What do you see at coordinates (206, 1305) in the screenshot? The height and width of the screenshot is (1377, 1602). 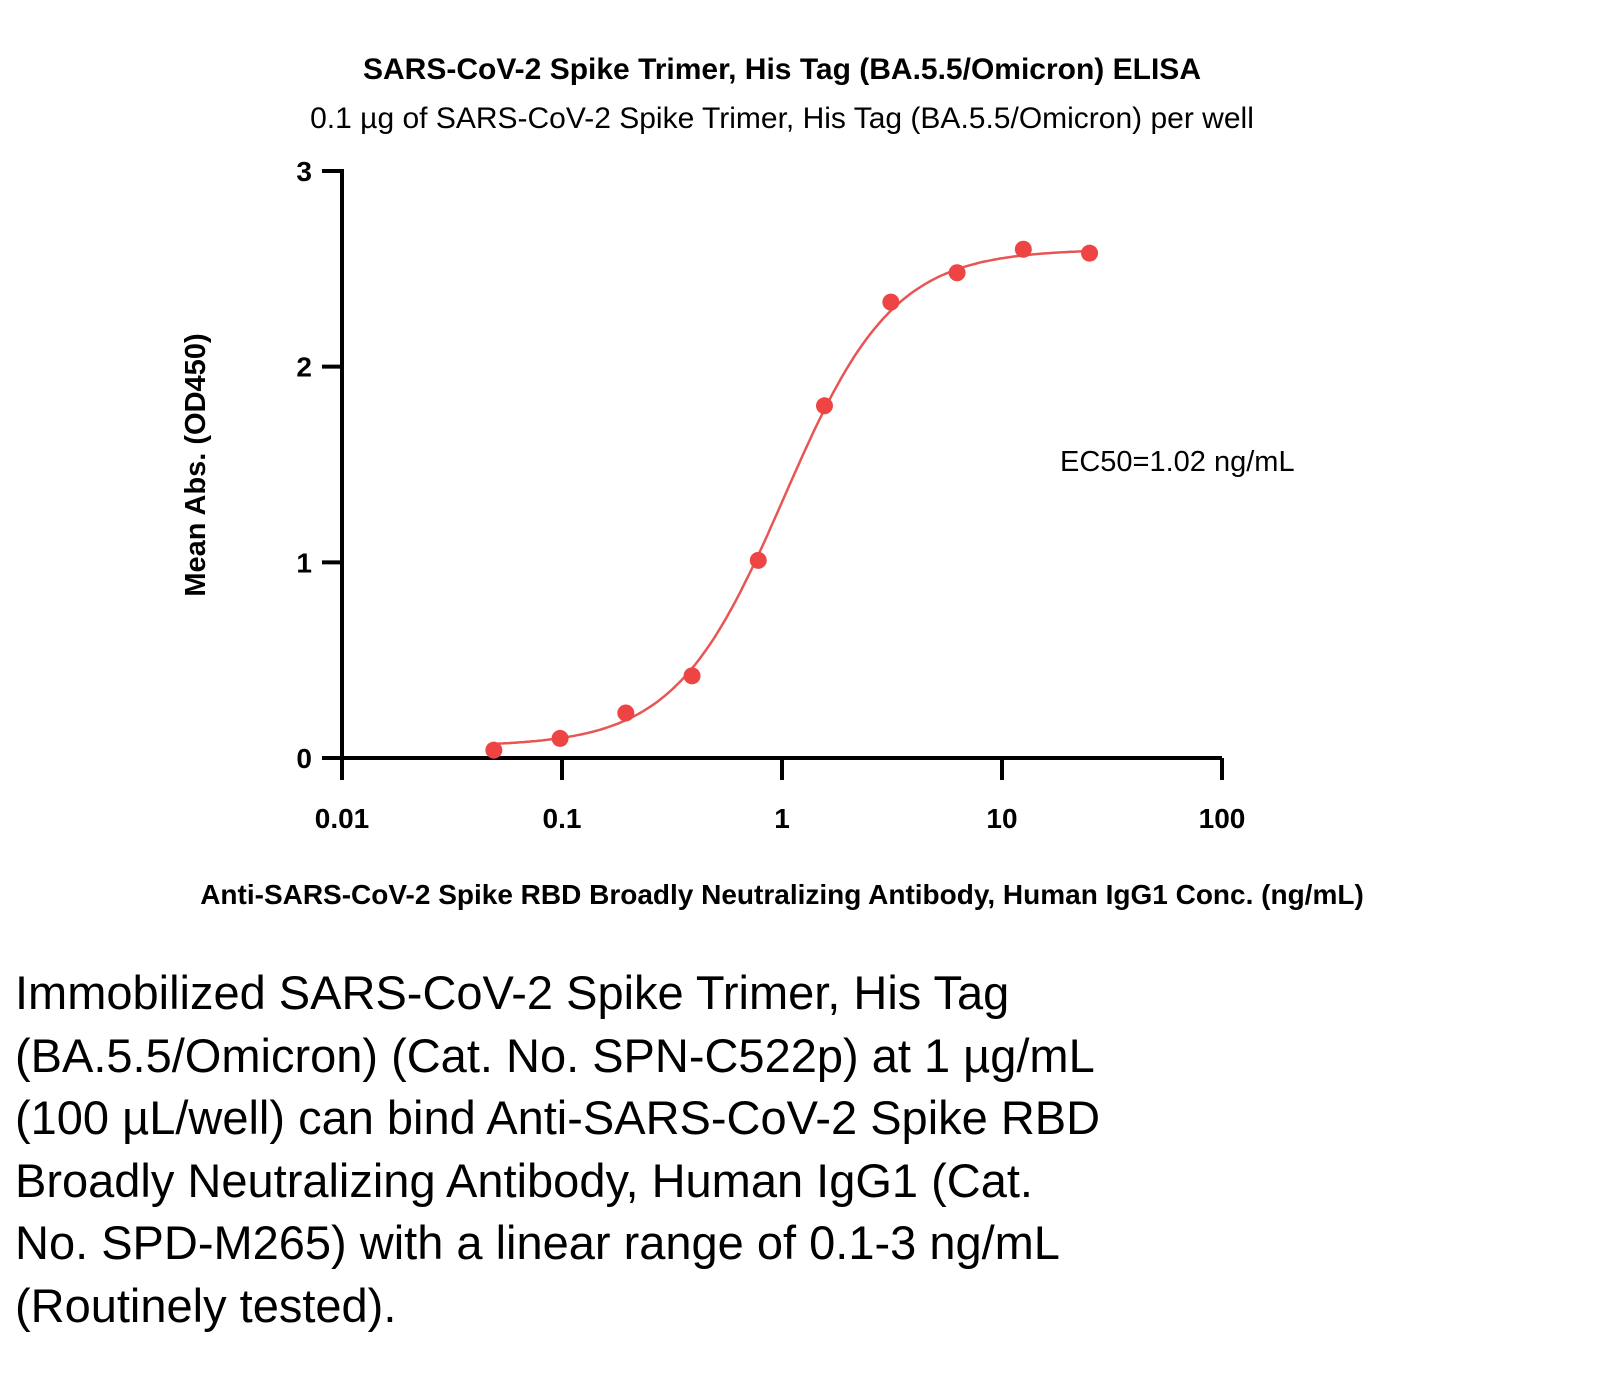 I see `description-line: (Routinely tested).` at bounding box center [206, 1305].